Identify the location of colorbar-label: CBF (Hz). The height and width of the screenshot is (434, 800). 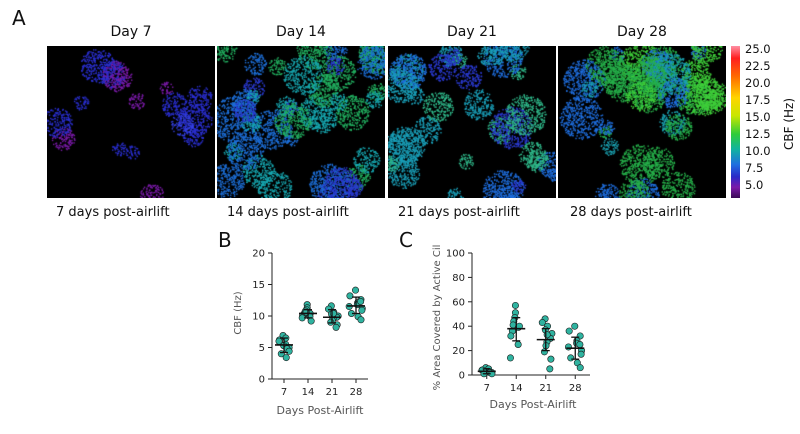
(789, 123).